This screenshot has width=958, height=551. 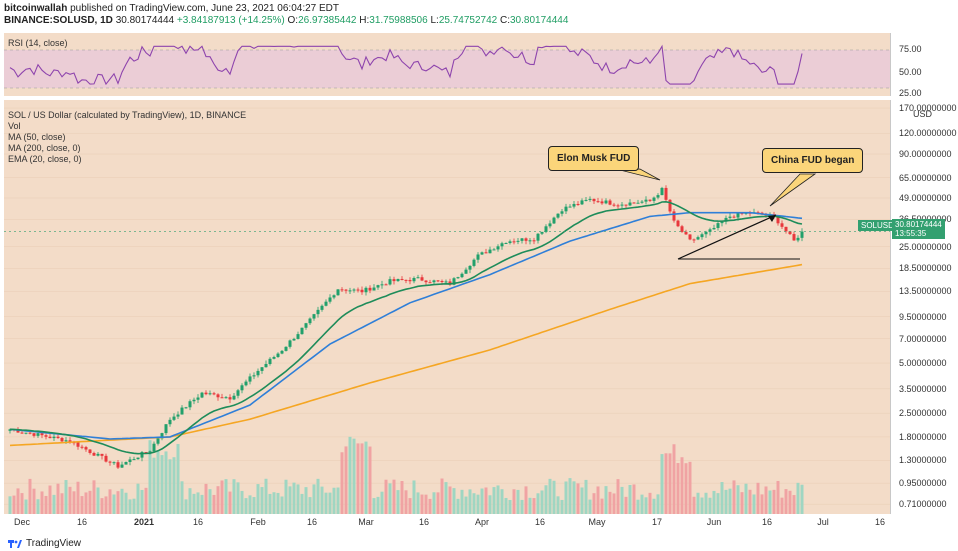 What do you see at coordinates (911, 233) in the screenshot?
I see `countdown: 13:55:35` at bounding box center [911, 233].